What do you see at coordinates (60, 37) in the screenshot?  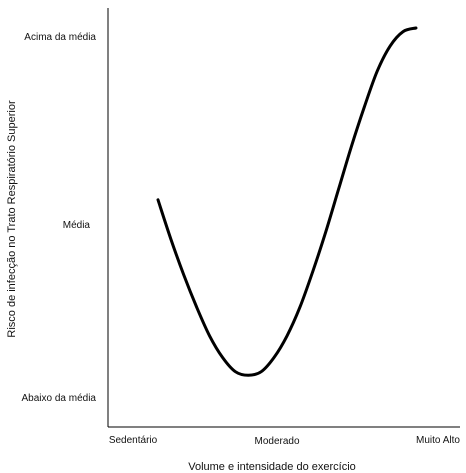 I see `y-tick-label-high: Acima da média` at bounding box center [60, 37].